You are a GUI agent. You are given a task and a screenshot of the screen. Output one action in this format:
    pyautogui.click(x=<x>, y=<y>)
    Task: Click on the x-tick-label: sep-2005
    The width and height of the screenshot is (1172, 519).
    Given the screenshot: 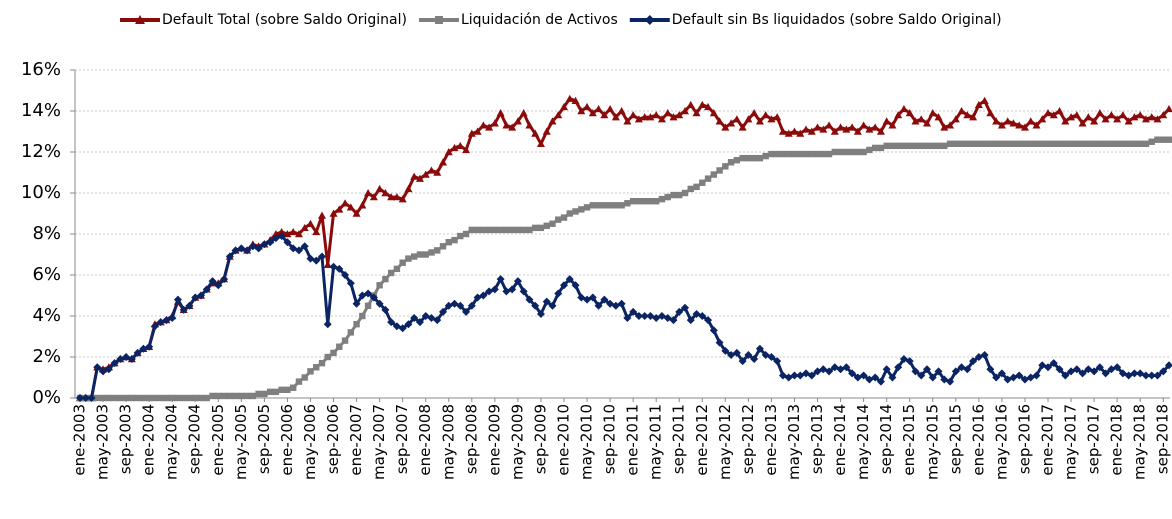 What is the action you would take?
    pyautogui.click(x=264, y=439)
    